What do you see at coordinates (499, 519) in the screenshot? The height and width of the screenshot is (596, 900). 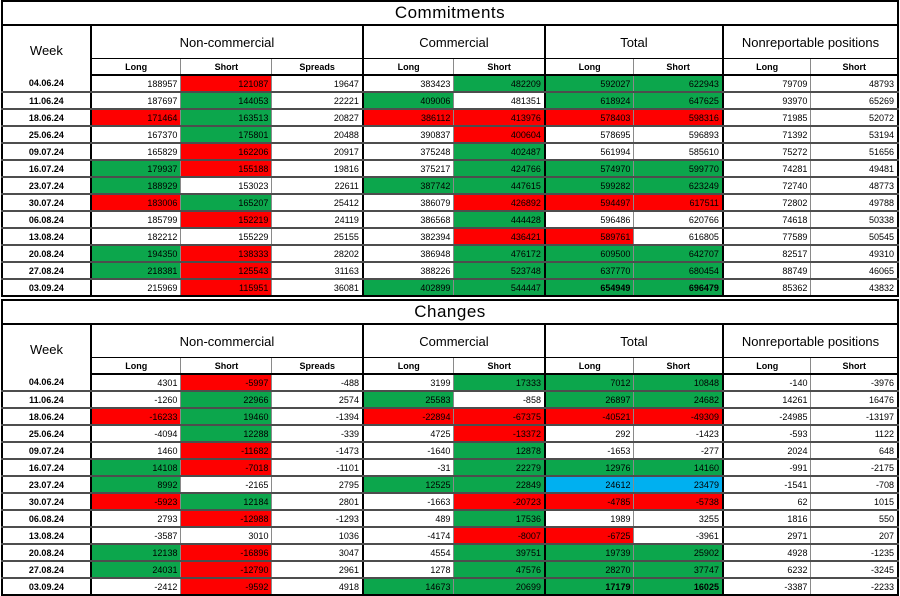 I see `value-cell: 17536` at bounding box center [499, 519].